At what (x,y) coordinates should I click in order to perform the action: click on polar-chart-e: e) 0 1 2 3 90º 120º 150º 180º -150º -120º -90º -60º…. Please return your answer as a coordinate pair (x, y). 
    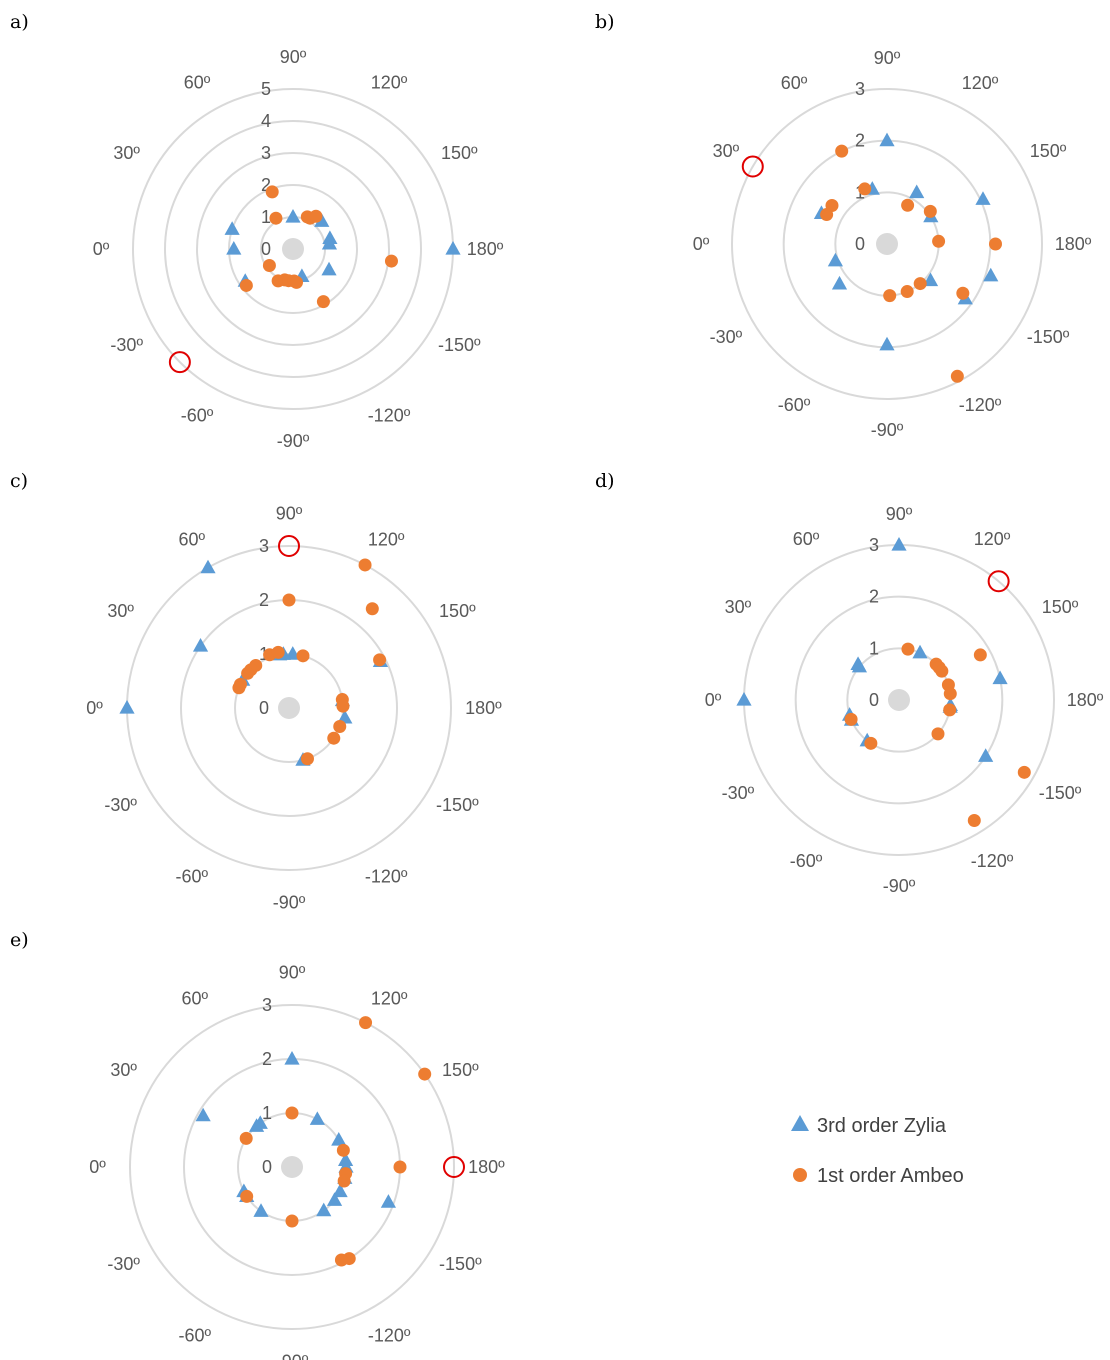
    Looking at the image, I should click on (257, 1144).